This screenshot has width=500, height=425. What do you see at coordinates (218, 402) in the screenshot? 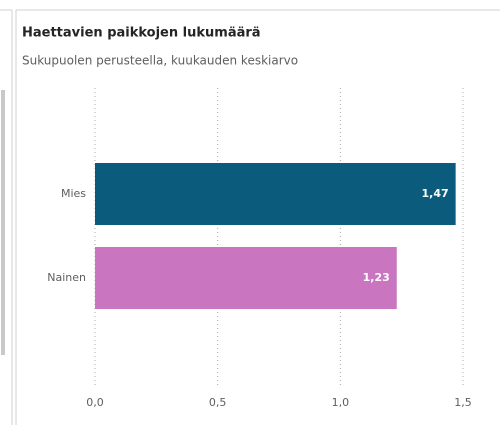
I see `x-tick-label: 0,5` at bounding box center [218, 402].